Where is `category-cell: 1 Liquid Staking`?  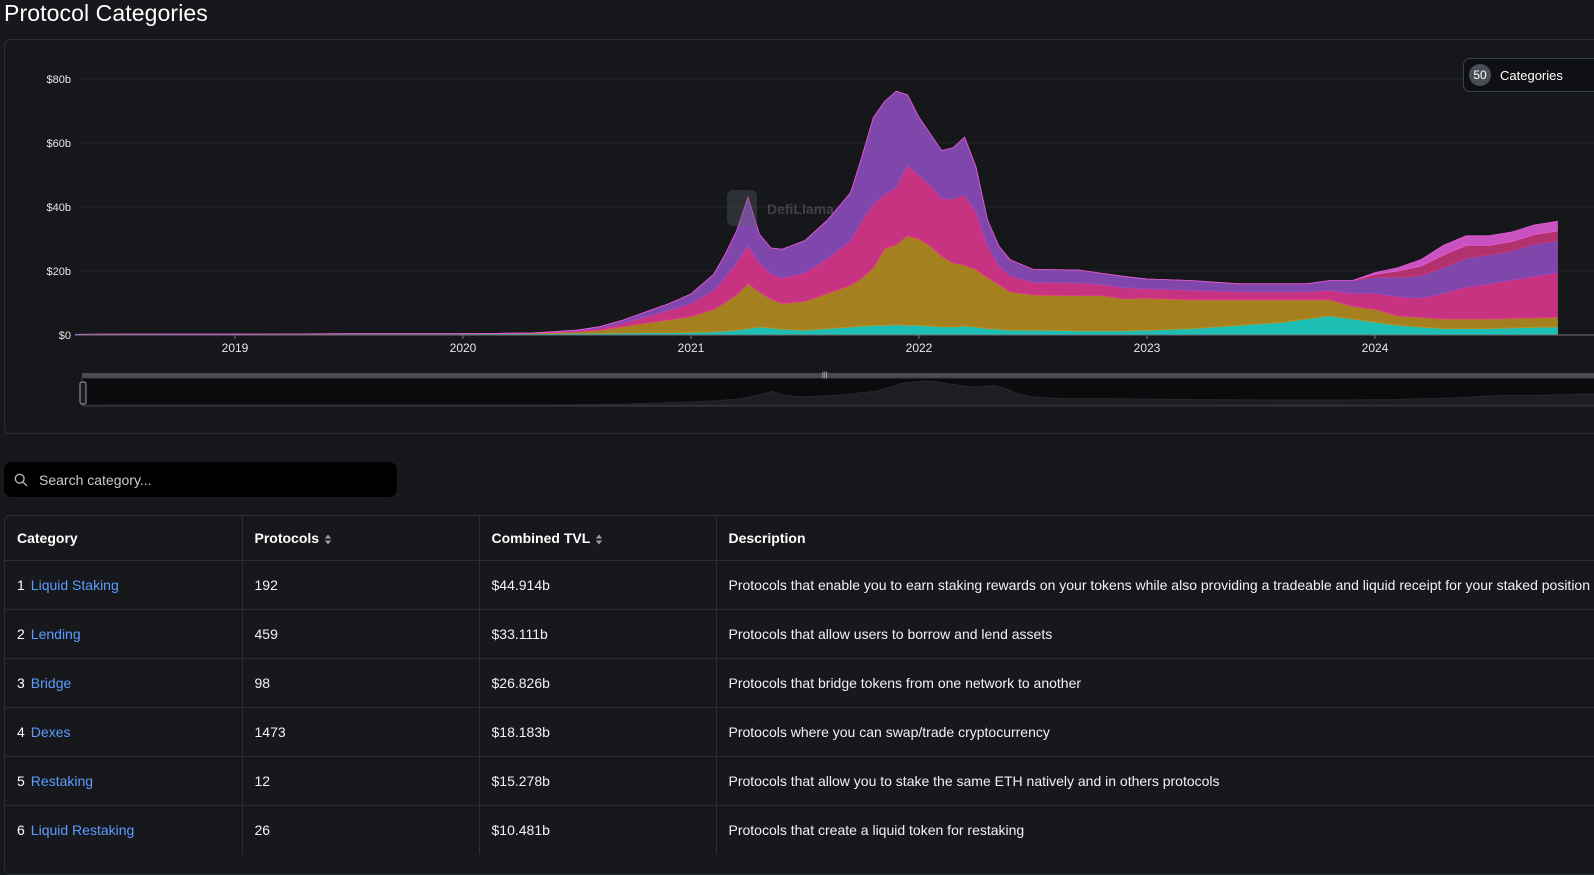
category-cell: 1 Liquid Staking is located at coordinates (124, 585).